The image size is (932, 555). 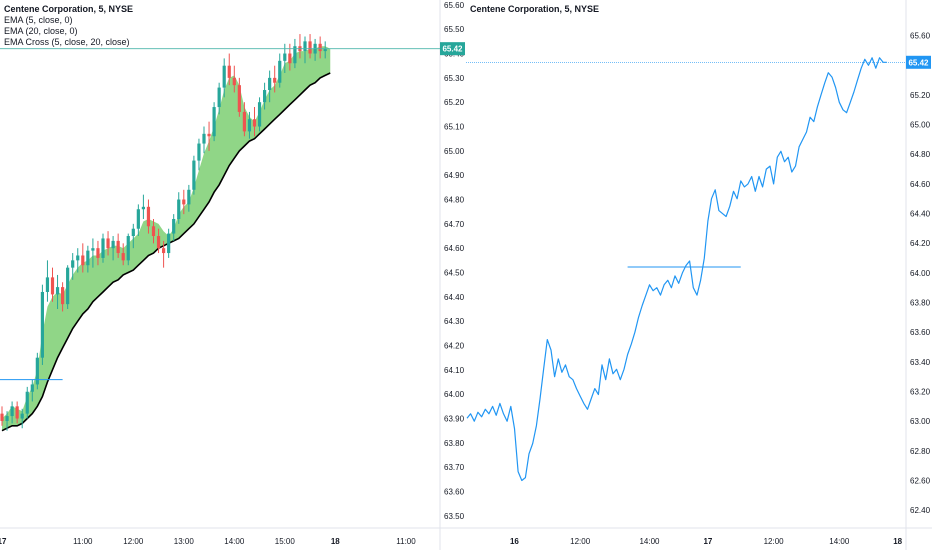 What do you see at coordinates (920, 332) in the screenshot?
I see `right-y-tick-label: 63.60` at bounding box center [920, 332].